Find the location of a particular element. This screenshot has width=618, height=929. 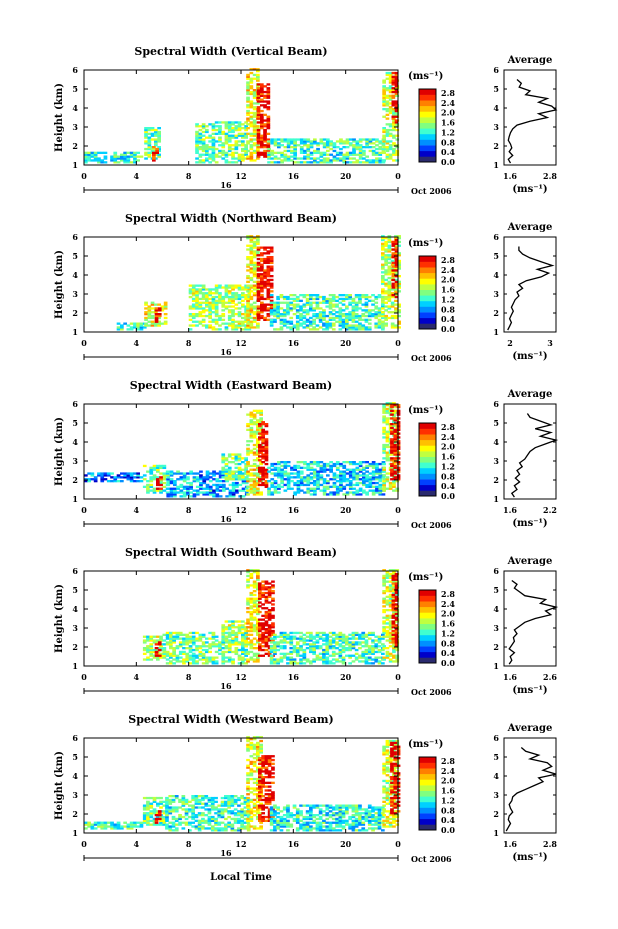

y-tick-label: 4 is located at coordinates (75, 275).